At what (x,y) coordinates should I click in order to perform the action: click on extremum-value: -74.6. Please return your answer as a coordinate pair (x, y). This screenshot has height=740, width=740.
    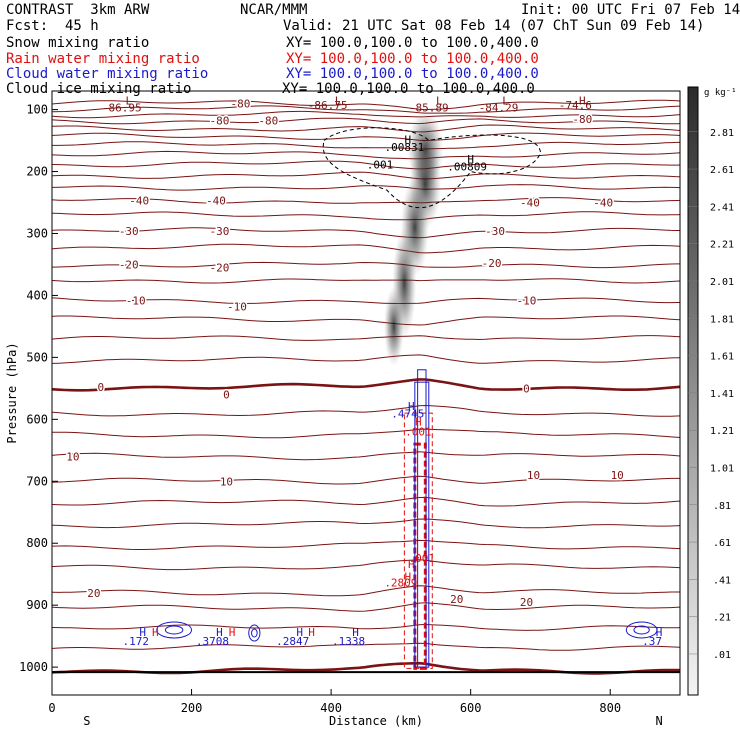
    Looking at the image, I should click on (575, 105).